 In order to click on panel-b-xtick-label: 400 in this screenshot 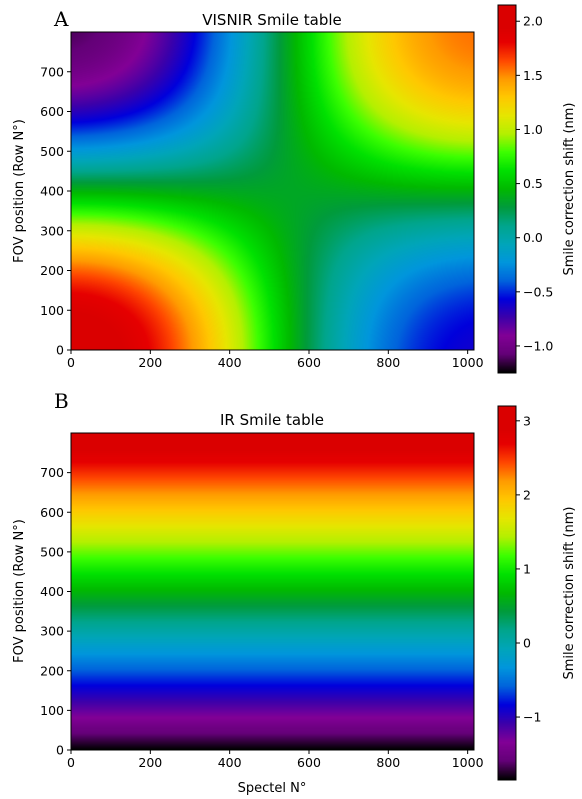, I will do `click(230, 762)`.